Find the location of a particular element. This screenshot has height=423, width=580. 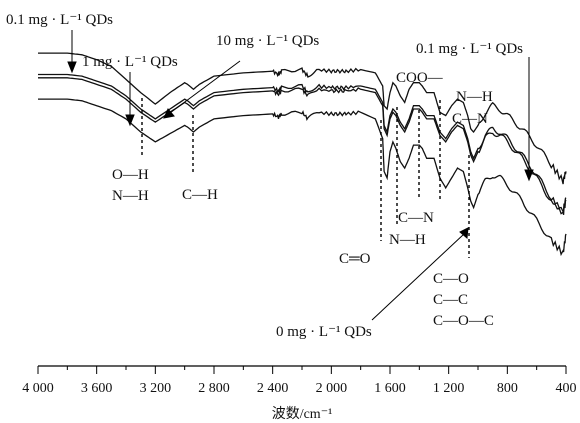

x-tick-label: 2 800 is located at coordinates (214, 388).